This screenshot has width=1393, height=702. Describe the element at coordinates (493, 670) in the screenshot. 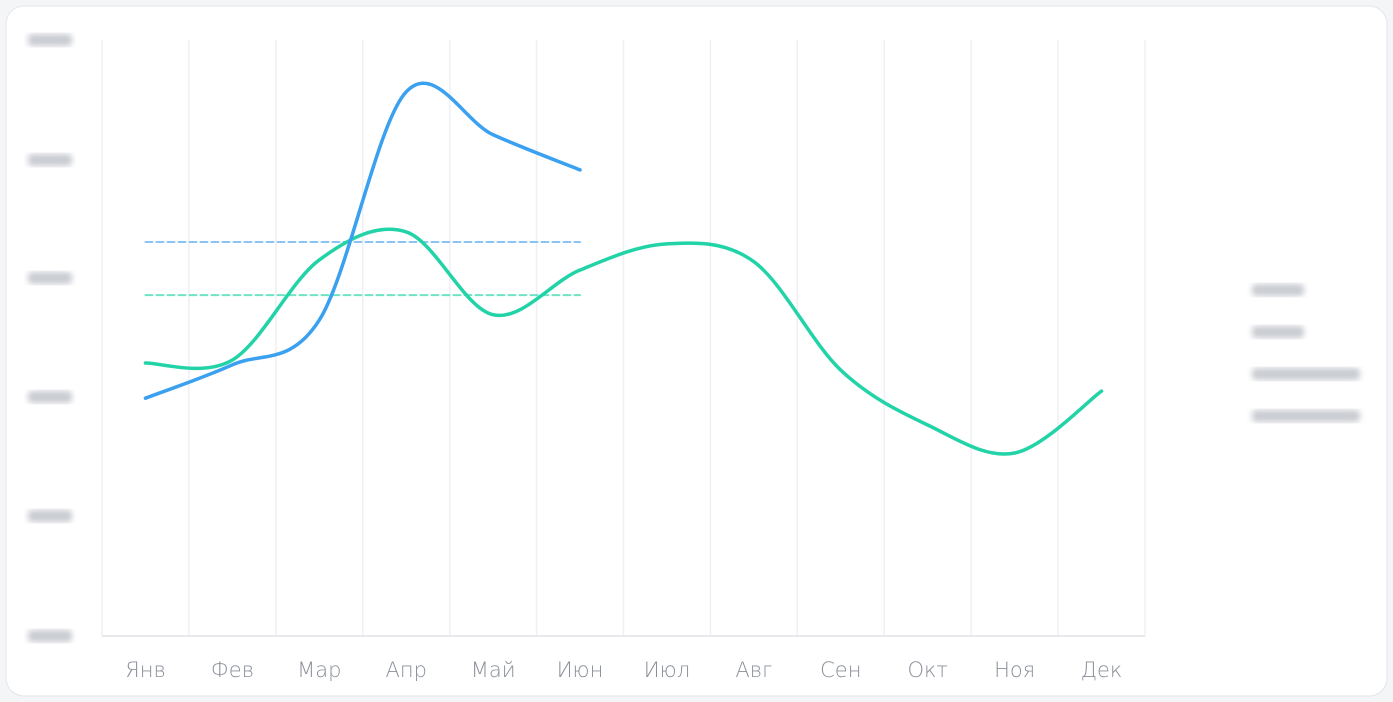

I see `x-tick-label: Май` at that location.